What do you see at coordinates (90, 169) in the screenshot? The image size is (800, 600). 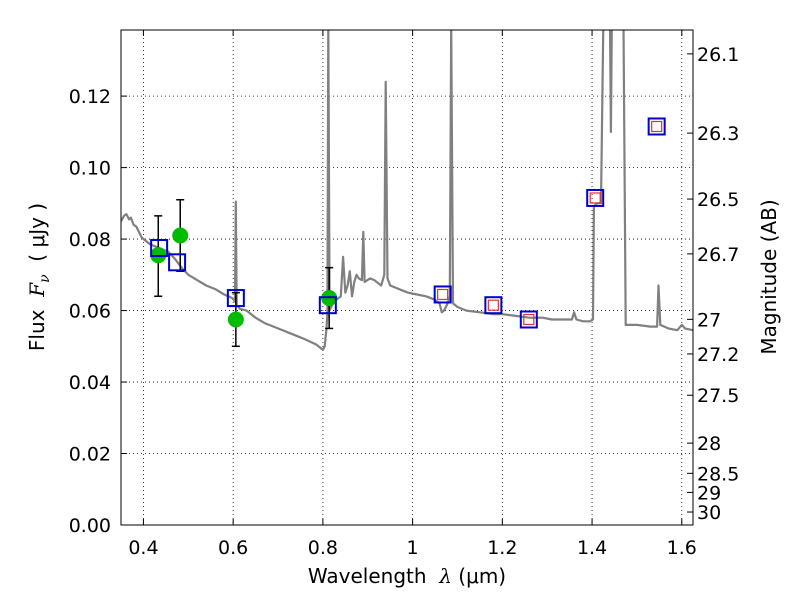 I see `y-tick-label: 0.10` at bounding box center [90, 169].